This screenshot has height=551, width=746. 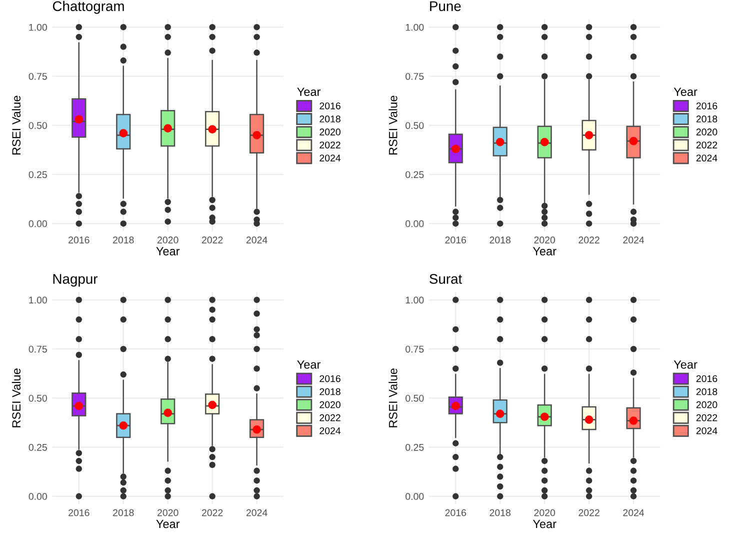 What do you see at coordinates (445, 6) in the screenshot?
I see `chart-title: Pune` at bounding box center [445, 6].